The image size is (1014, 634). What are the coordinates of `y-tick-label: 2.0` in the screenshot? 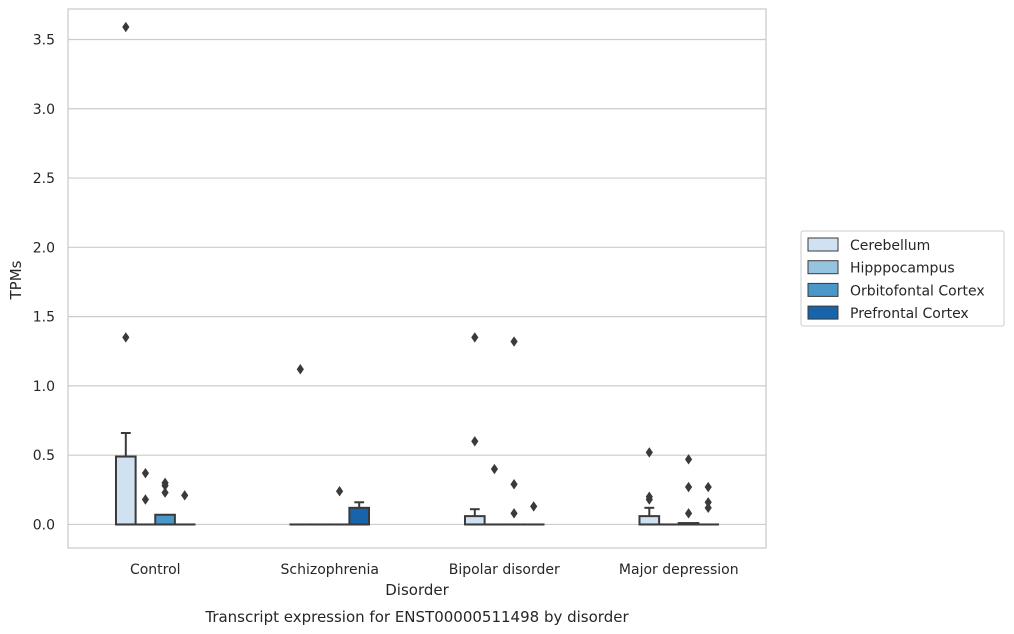 It's located at (44, 248).